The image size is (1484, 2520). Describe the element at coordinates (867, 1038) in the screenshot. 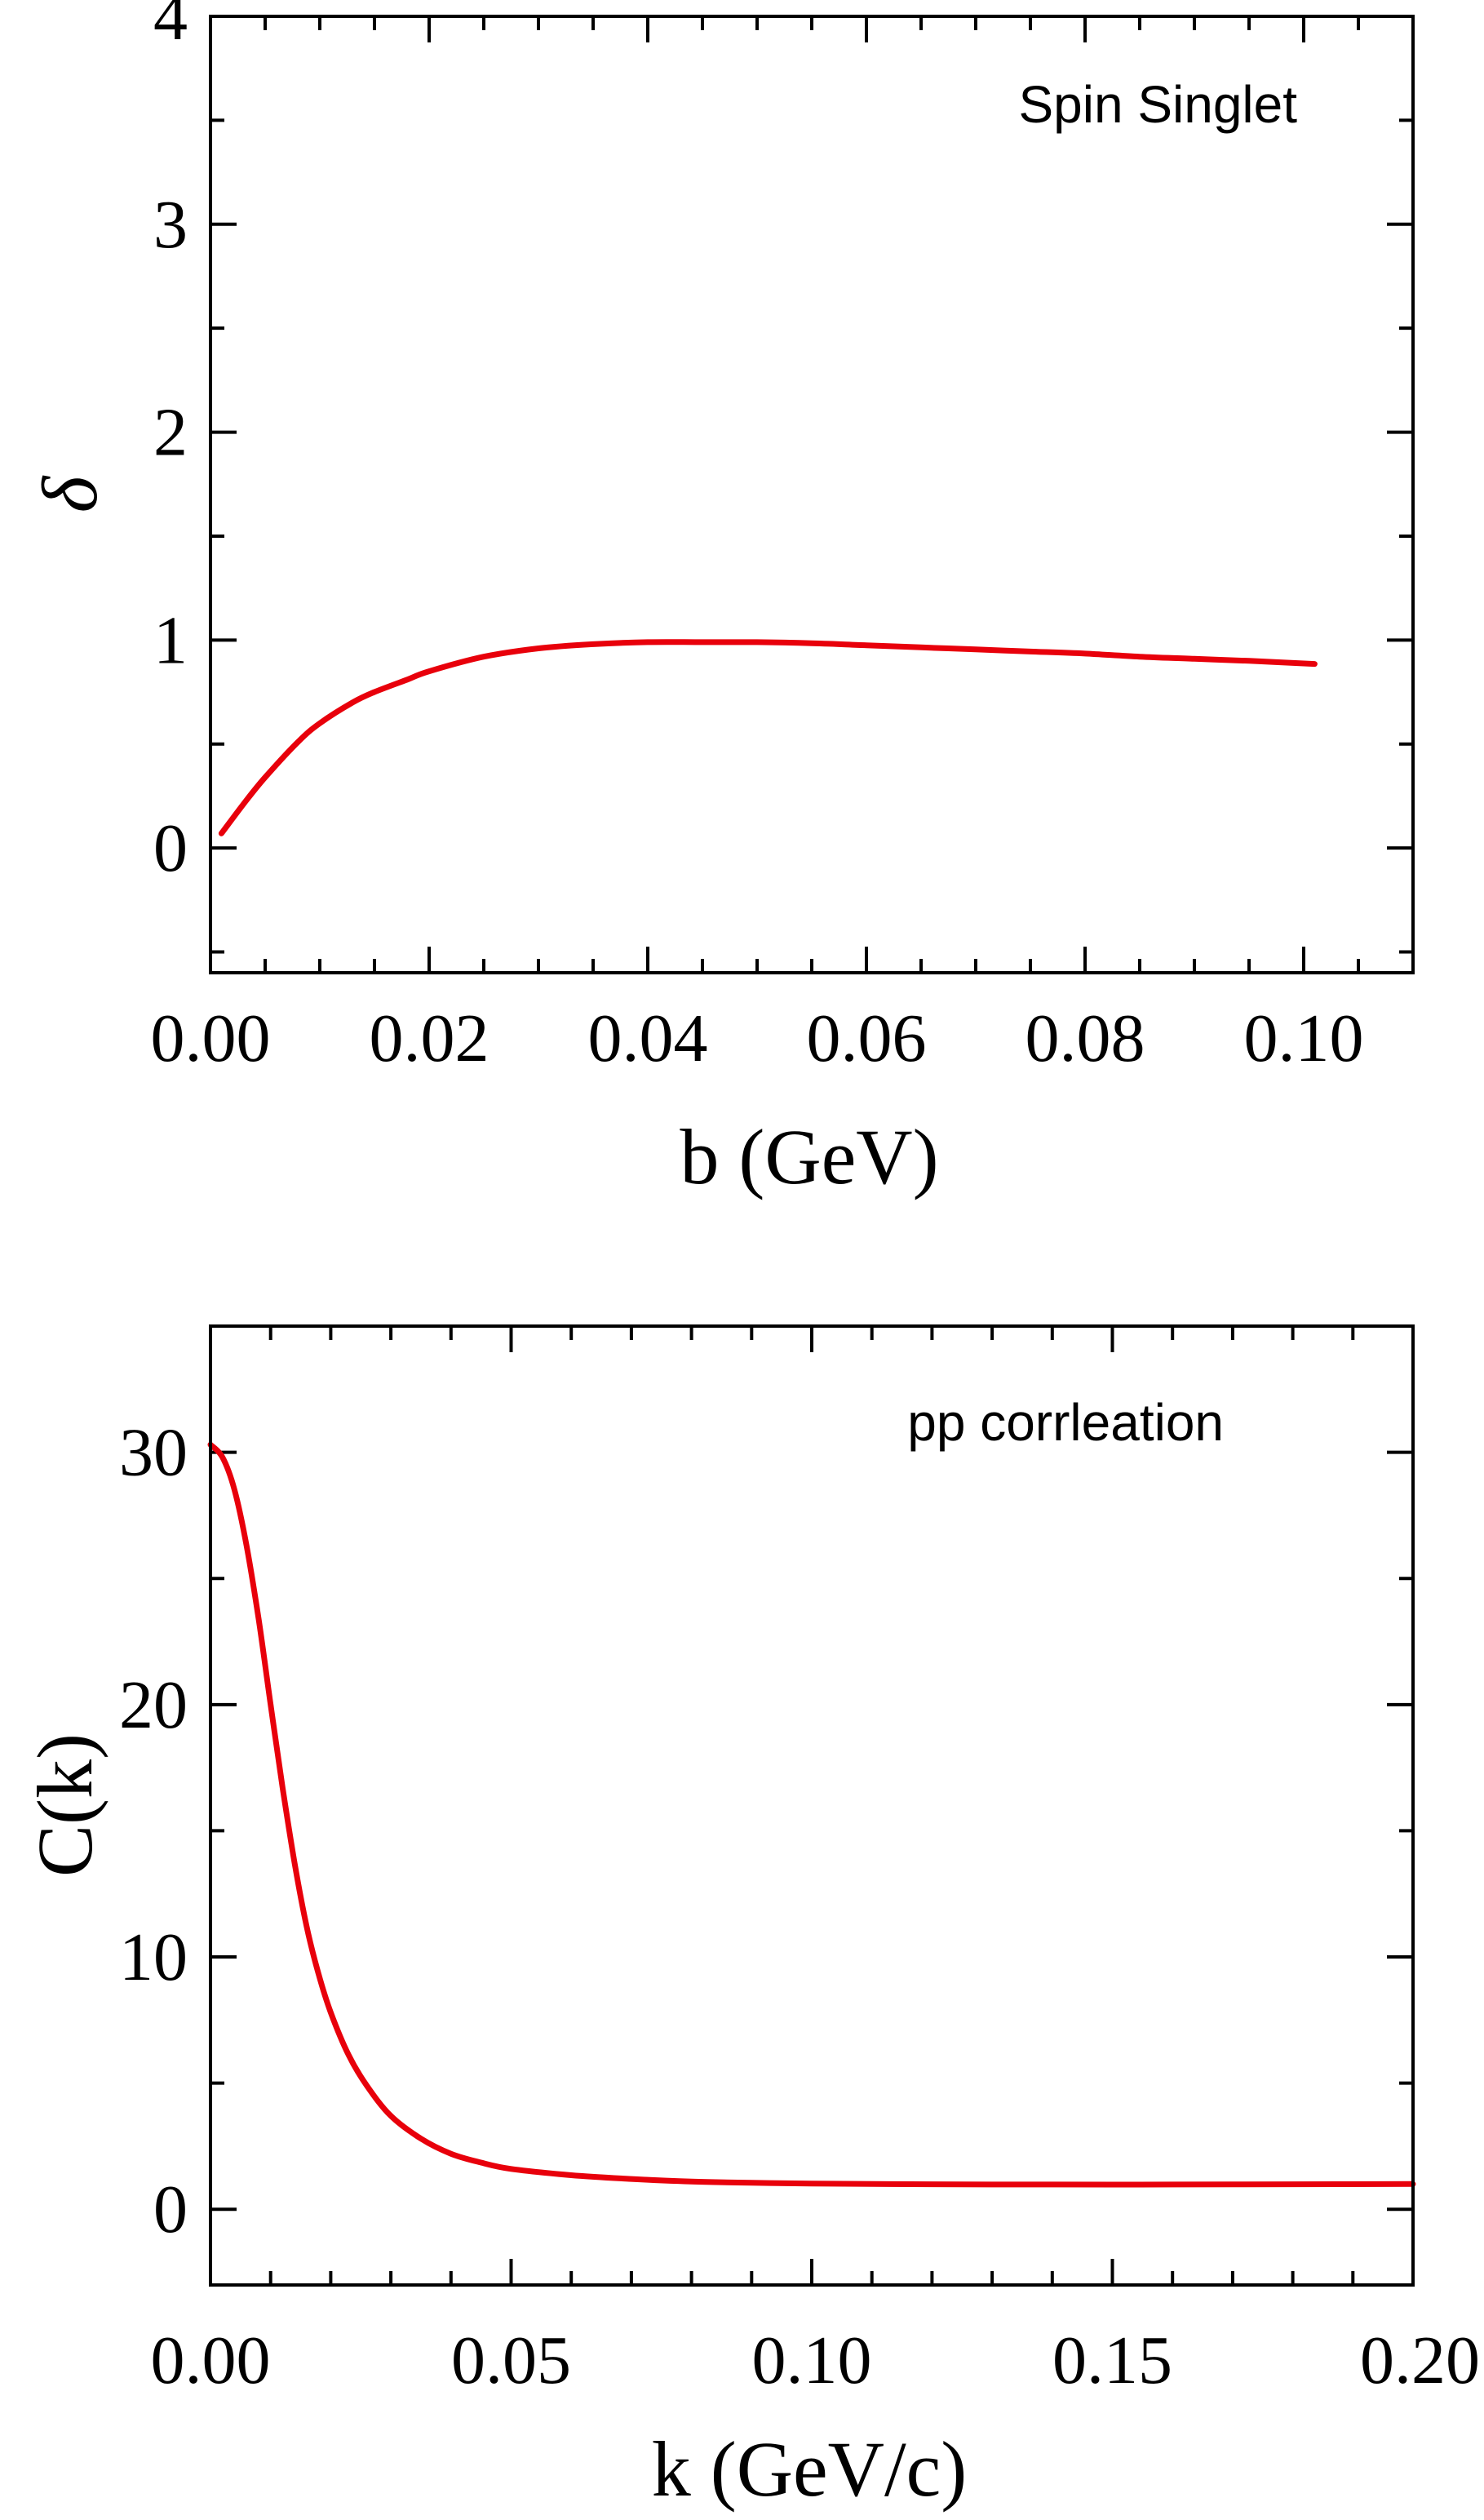

I see `delta-x-tick-label: 0.06` at that location.